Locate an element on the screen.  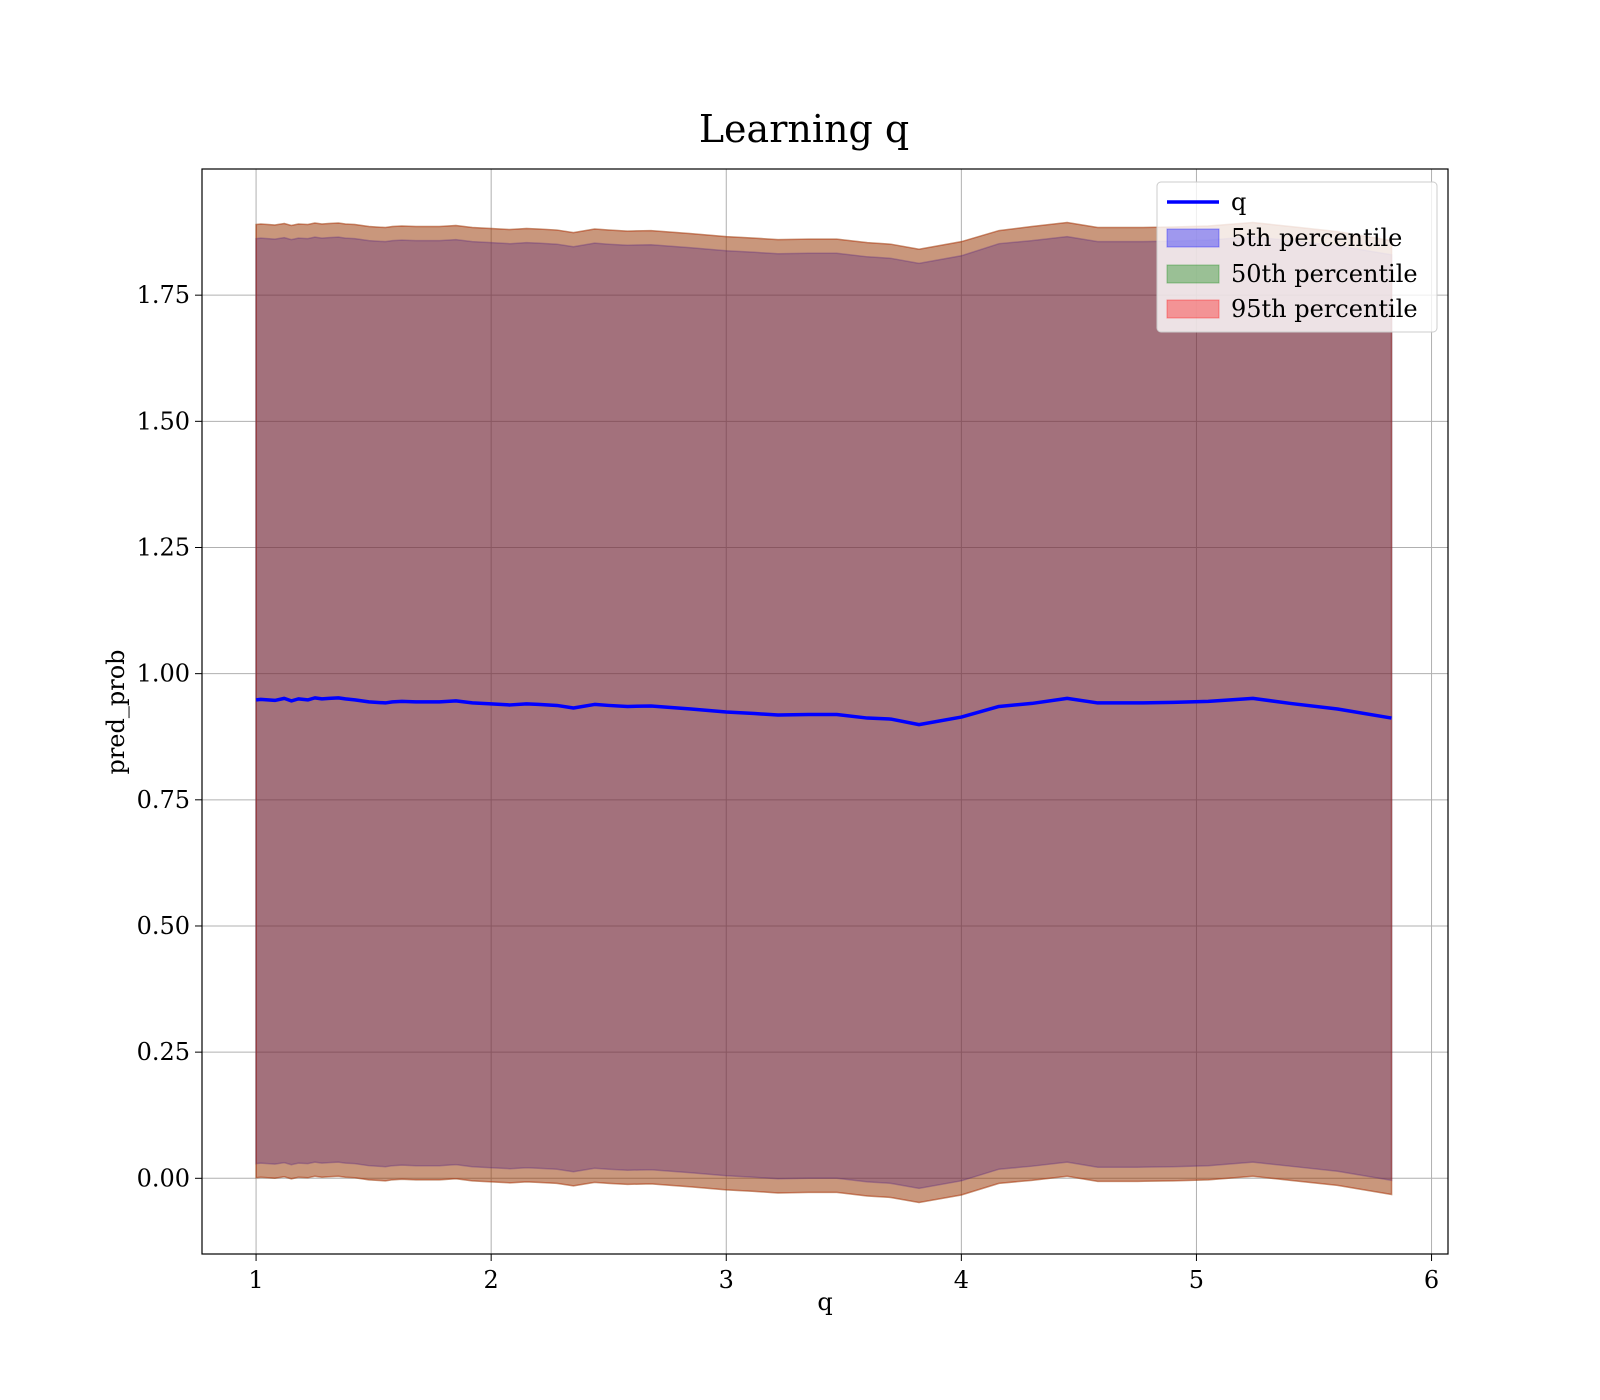
x-tick-label: 3 is located at coordinates (726, 1280).